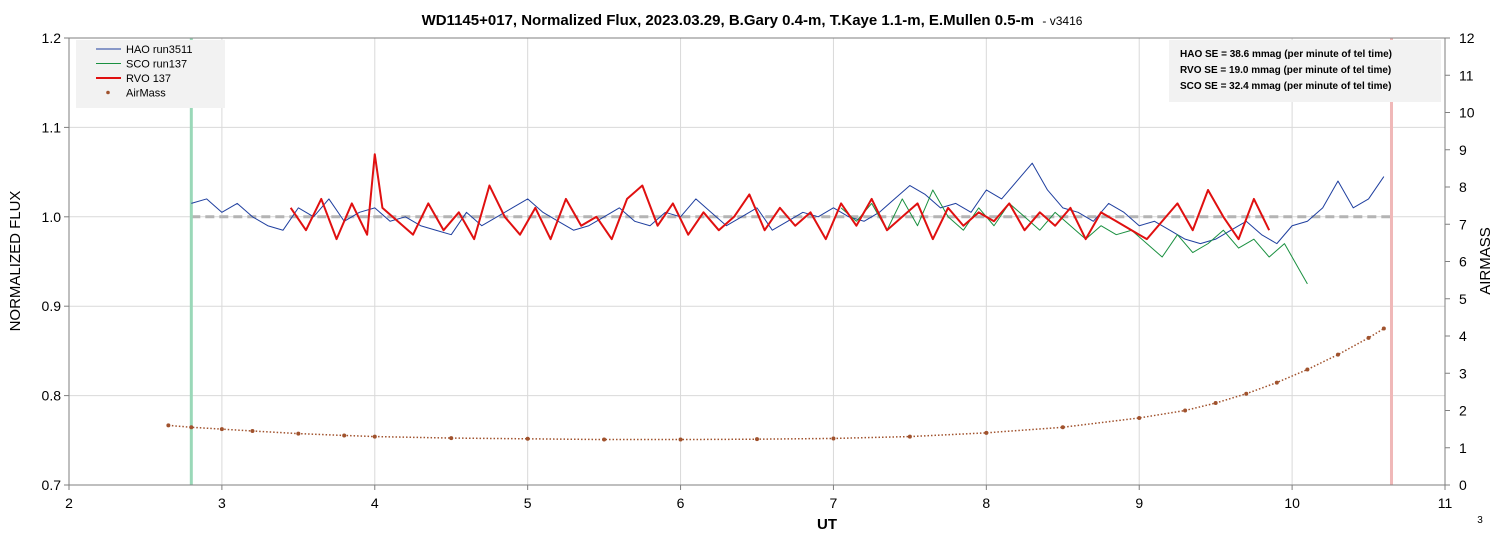  Describe the element at coordinates (1485, 261) in the screenshot. I see `y2-axis-title: AIRMASS` at that location.